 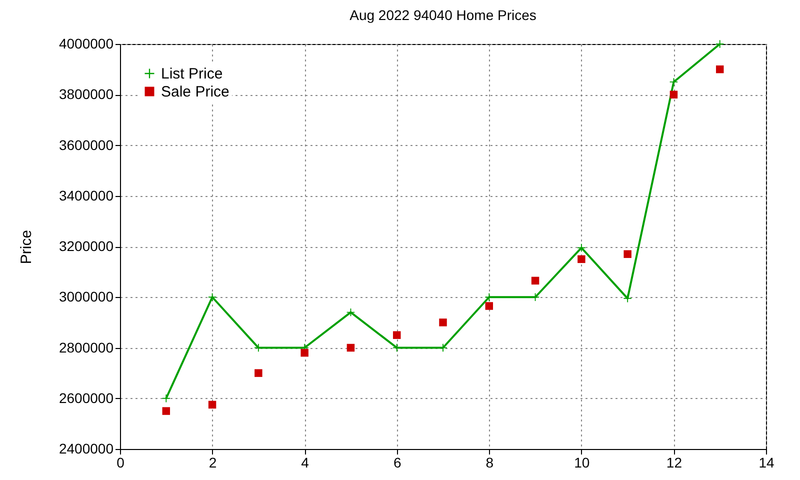 What do you see at coordinates (305, 462) in the screenshot?
I see `x-tick-label: 4` at bounding box center [305, 462].